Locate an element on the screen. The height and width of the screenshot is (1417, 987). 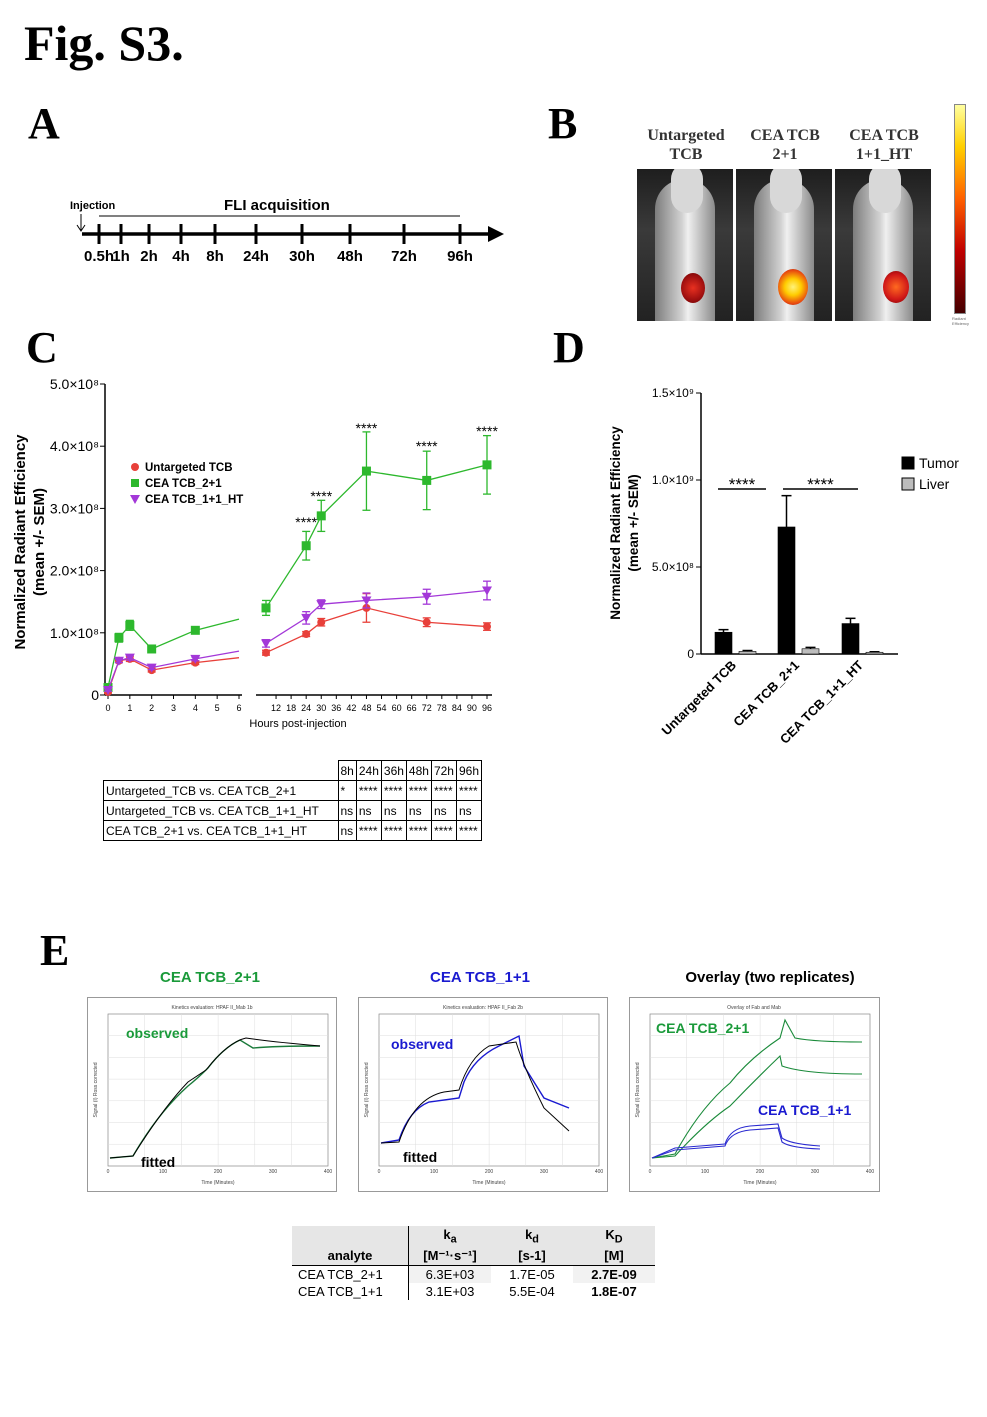
legend-label: Untargeted TCB is located at coordinates (189, 468).